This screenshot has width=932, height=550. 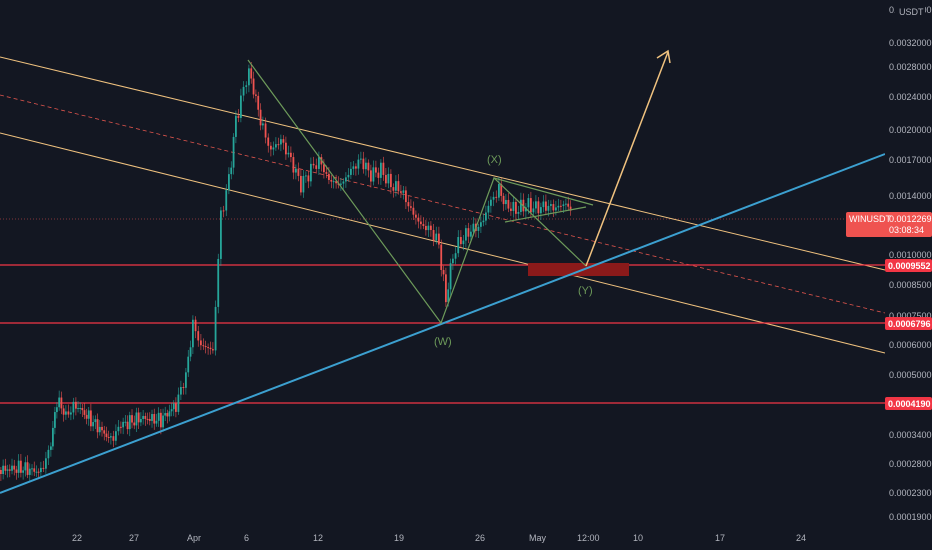 I want to click on time-tick: 12:00, so click(x=588, y=538).